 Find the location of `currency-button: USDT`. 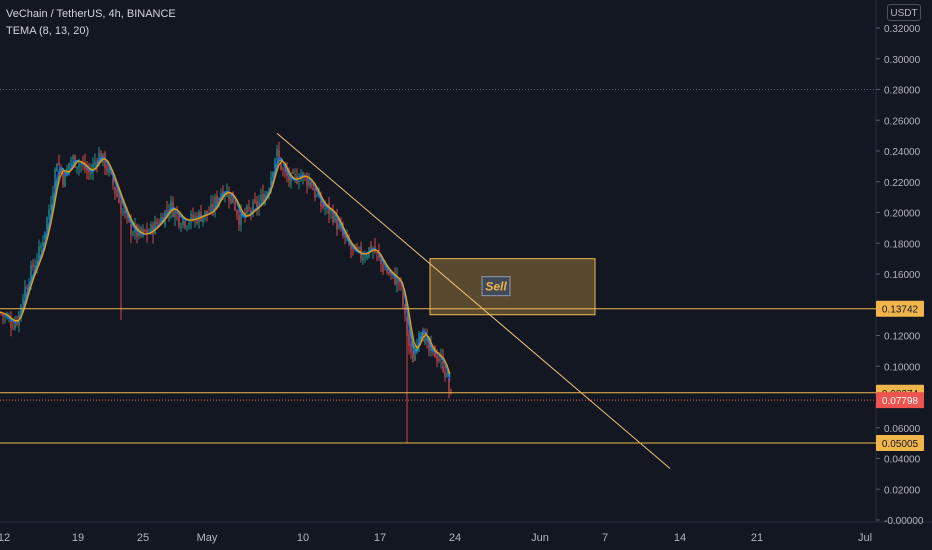

currency-button: USDT is located at coordinates (904, 12).